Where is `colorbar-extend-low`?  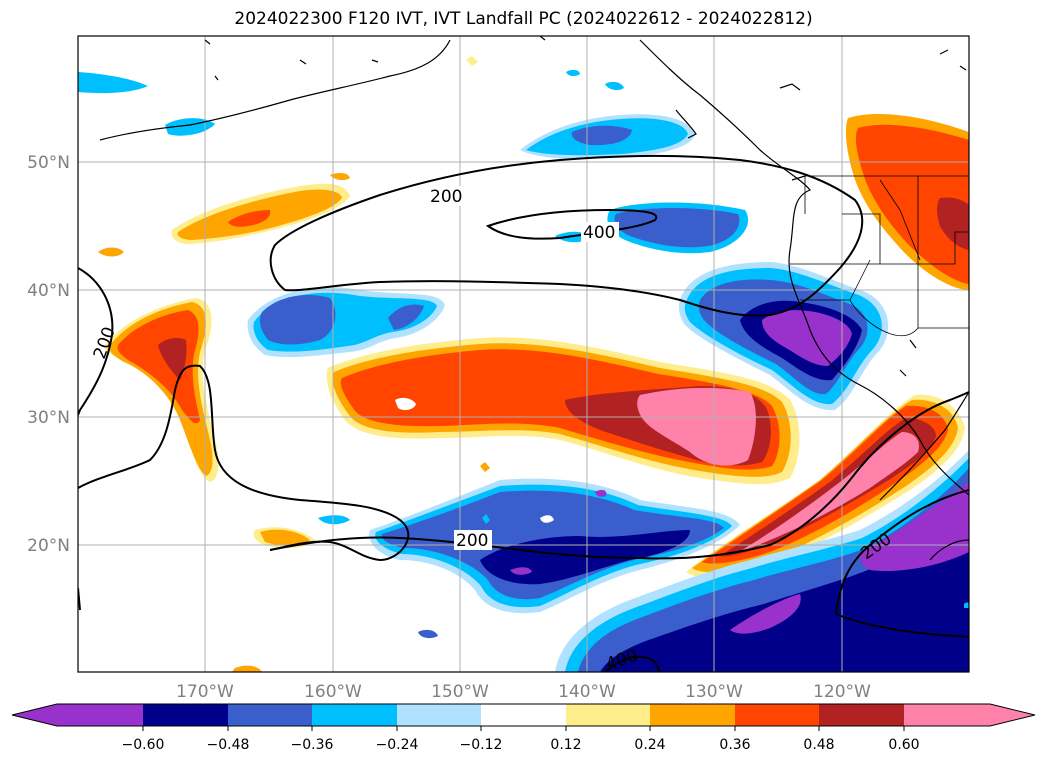
colorbar-extend-low is located at coordinates (34, 715).